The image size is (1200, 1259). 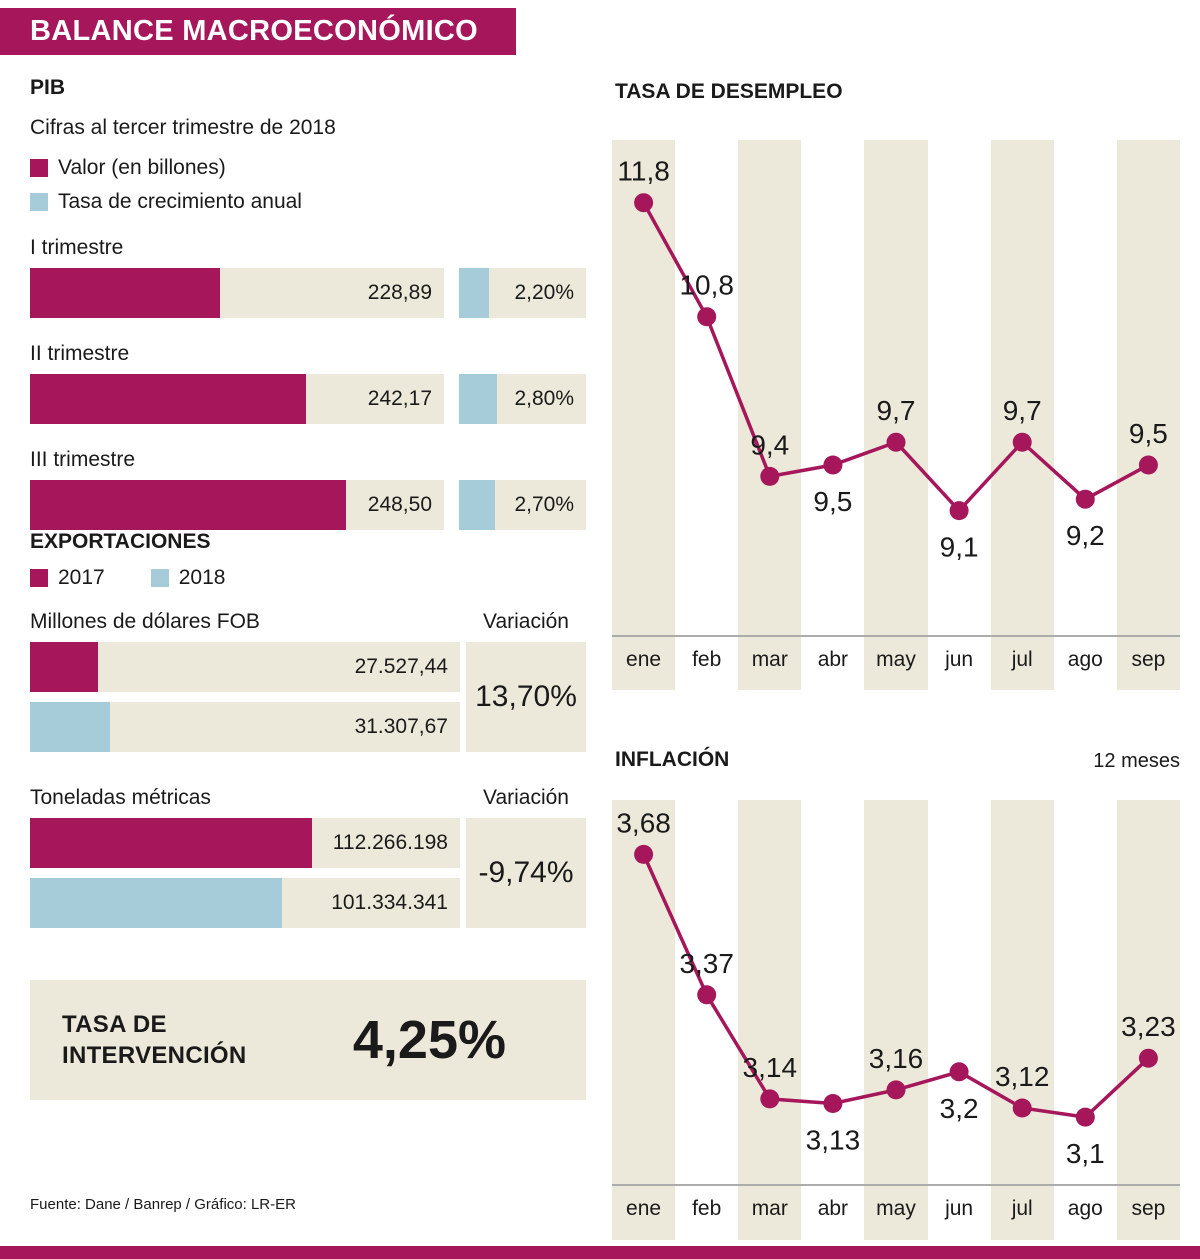 What do you see at coordinates (600, 1252) in the screenshot?
I see `bottom-accent-bar` at bounding box center [600, 1252].